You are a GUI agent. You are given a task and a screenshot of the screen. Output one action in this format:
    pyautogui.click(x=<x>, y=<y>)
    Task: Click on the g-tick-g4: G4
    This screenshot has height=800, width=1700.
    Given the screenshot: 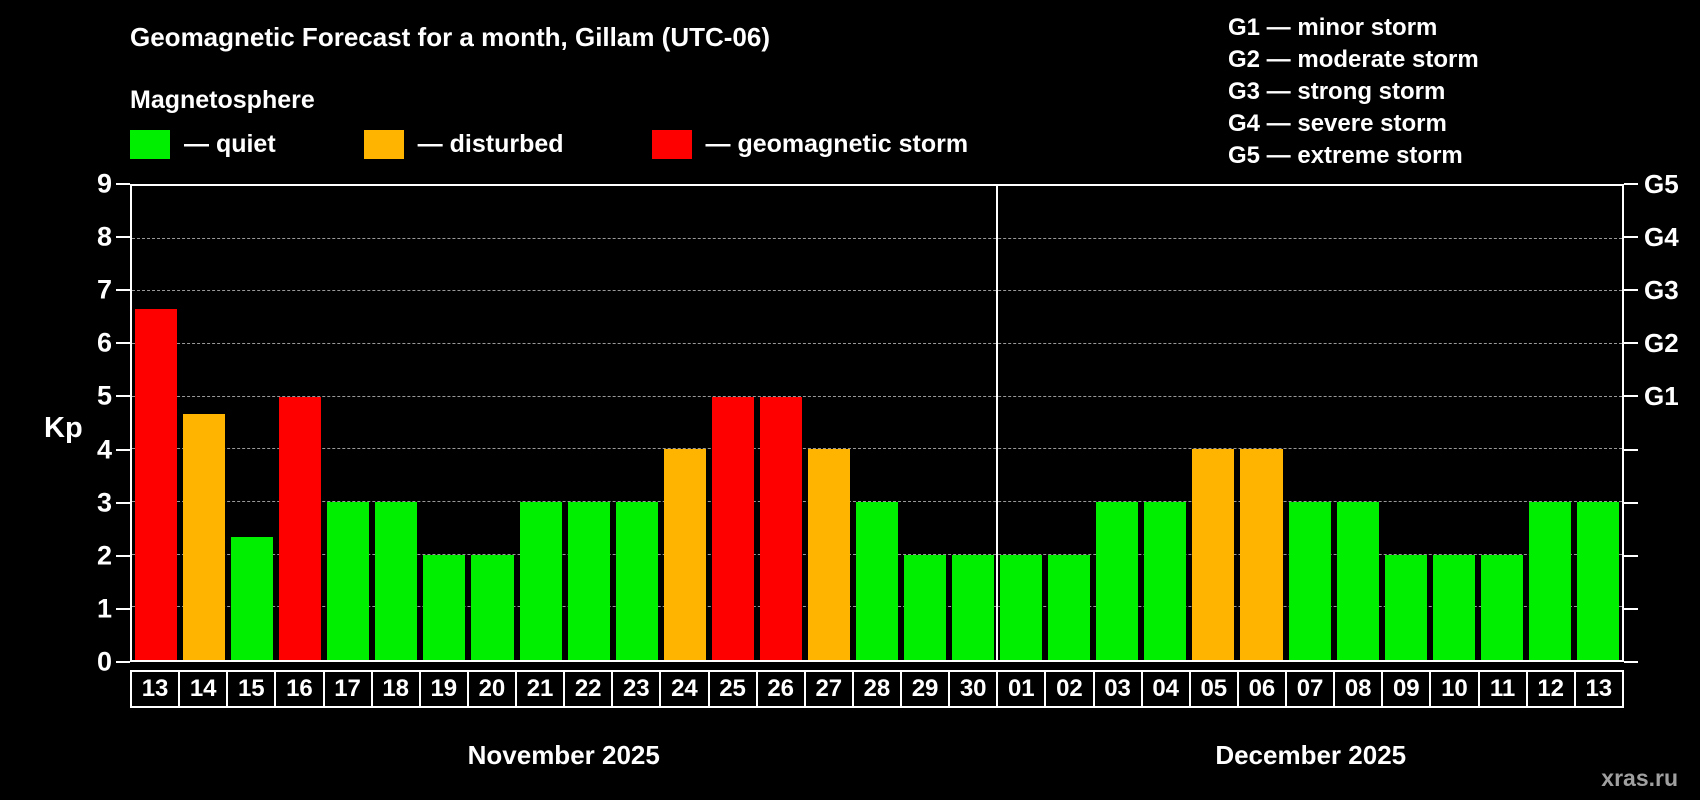 What is the action you would take?
    pyautogui.click(x=1661, y=237)
    